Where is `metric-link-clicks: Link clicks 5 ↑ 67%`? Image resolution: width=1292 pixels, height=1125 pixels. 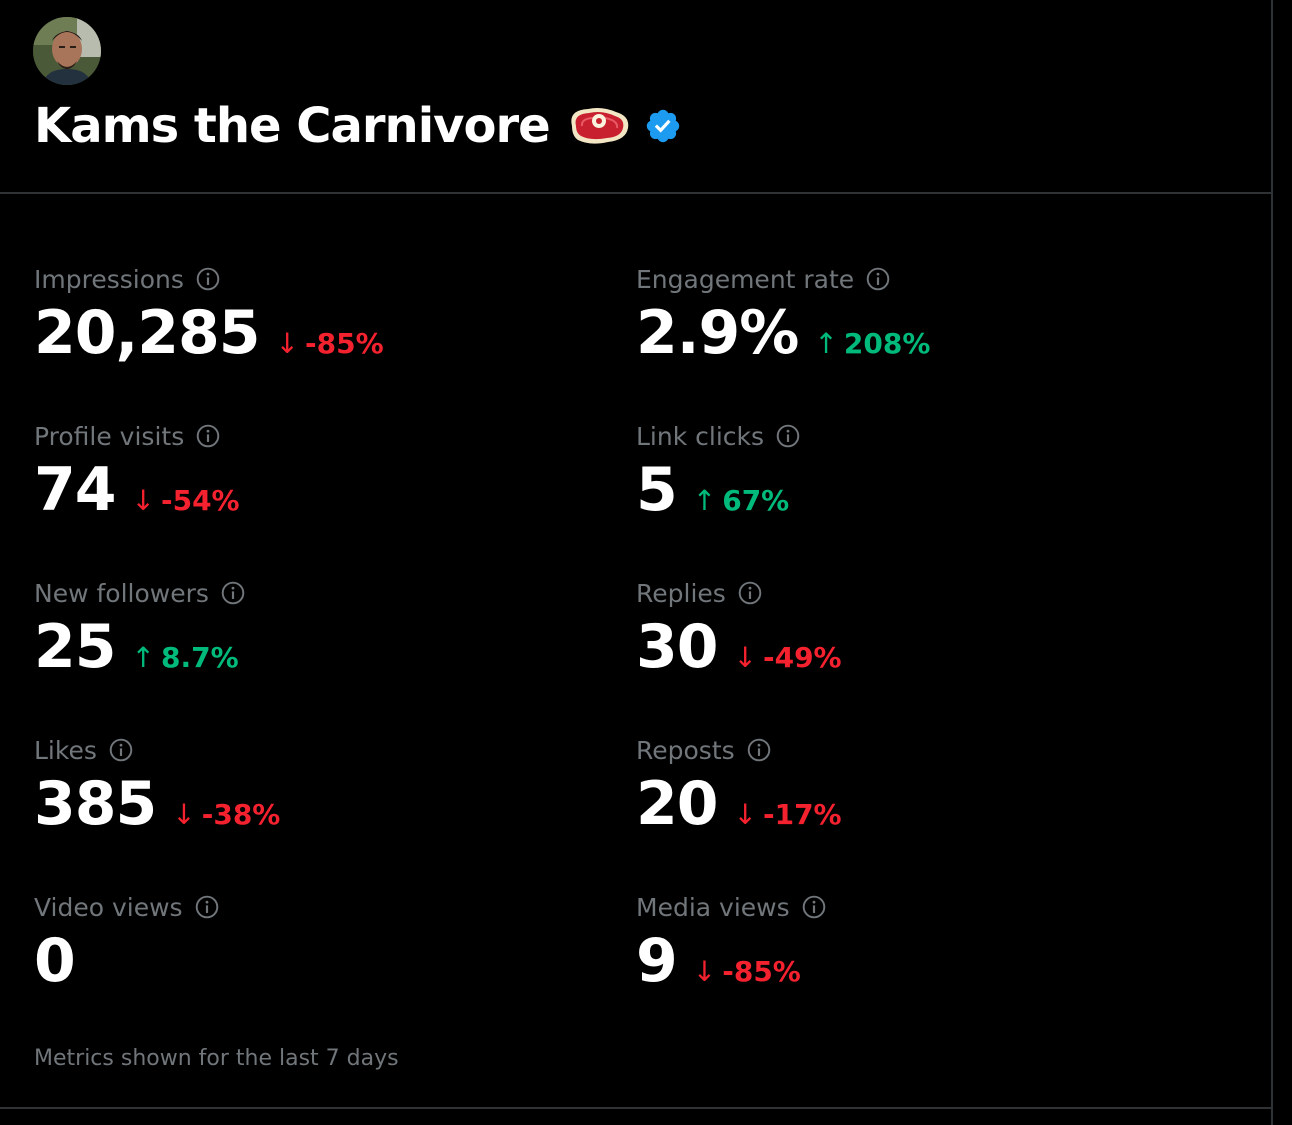 metric-link-clicks: Link clicks 5 ↑ 67% is located at coordinates (916, 472).